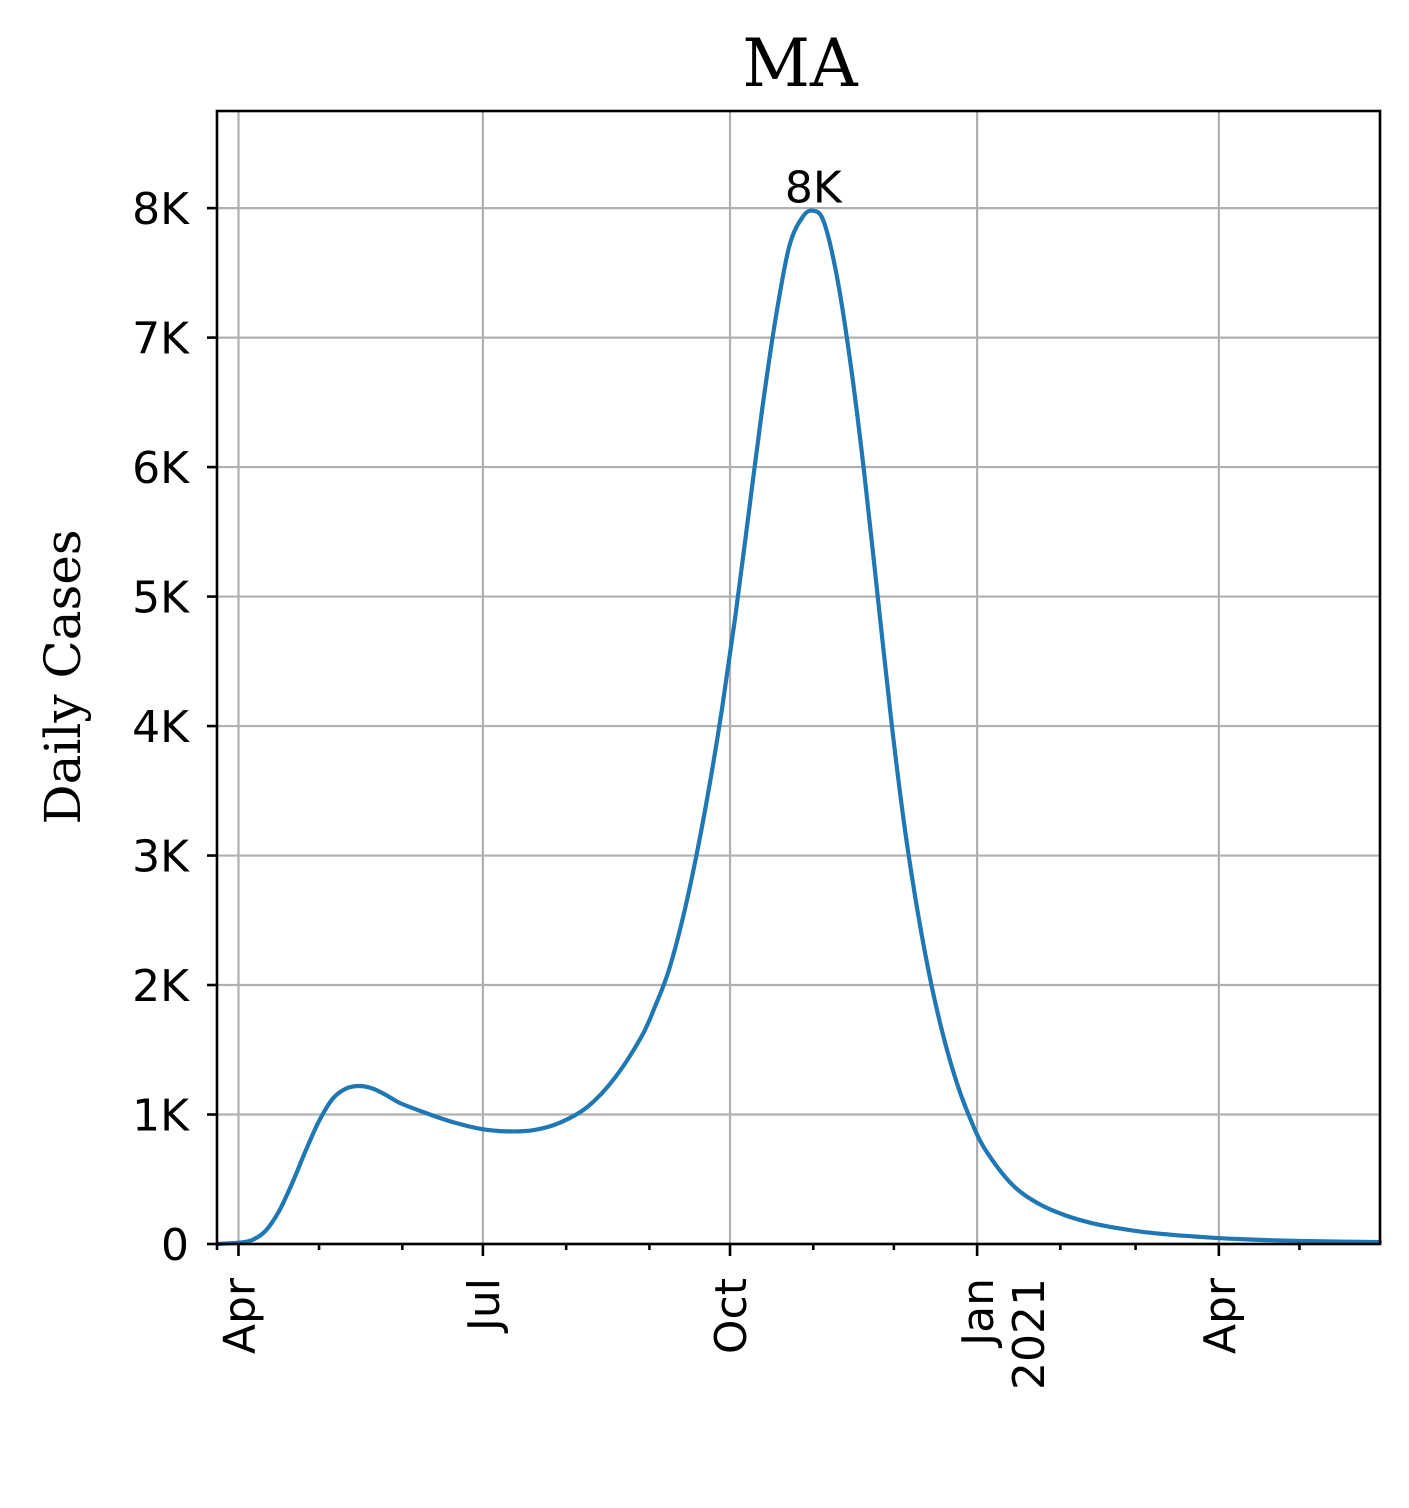 The width and height of the screenshot is (1409, 1508). Describe the element at coordinates (161, 1116) in the screenshot. I see `y-tick-label: 1K` at that location.